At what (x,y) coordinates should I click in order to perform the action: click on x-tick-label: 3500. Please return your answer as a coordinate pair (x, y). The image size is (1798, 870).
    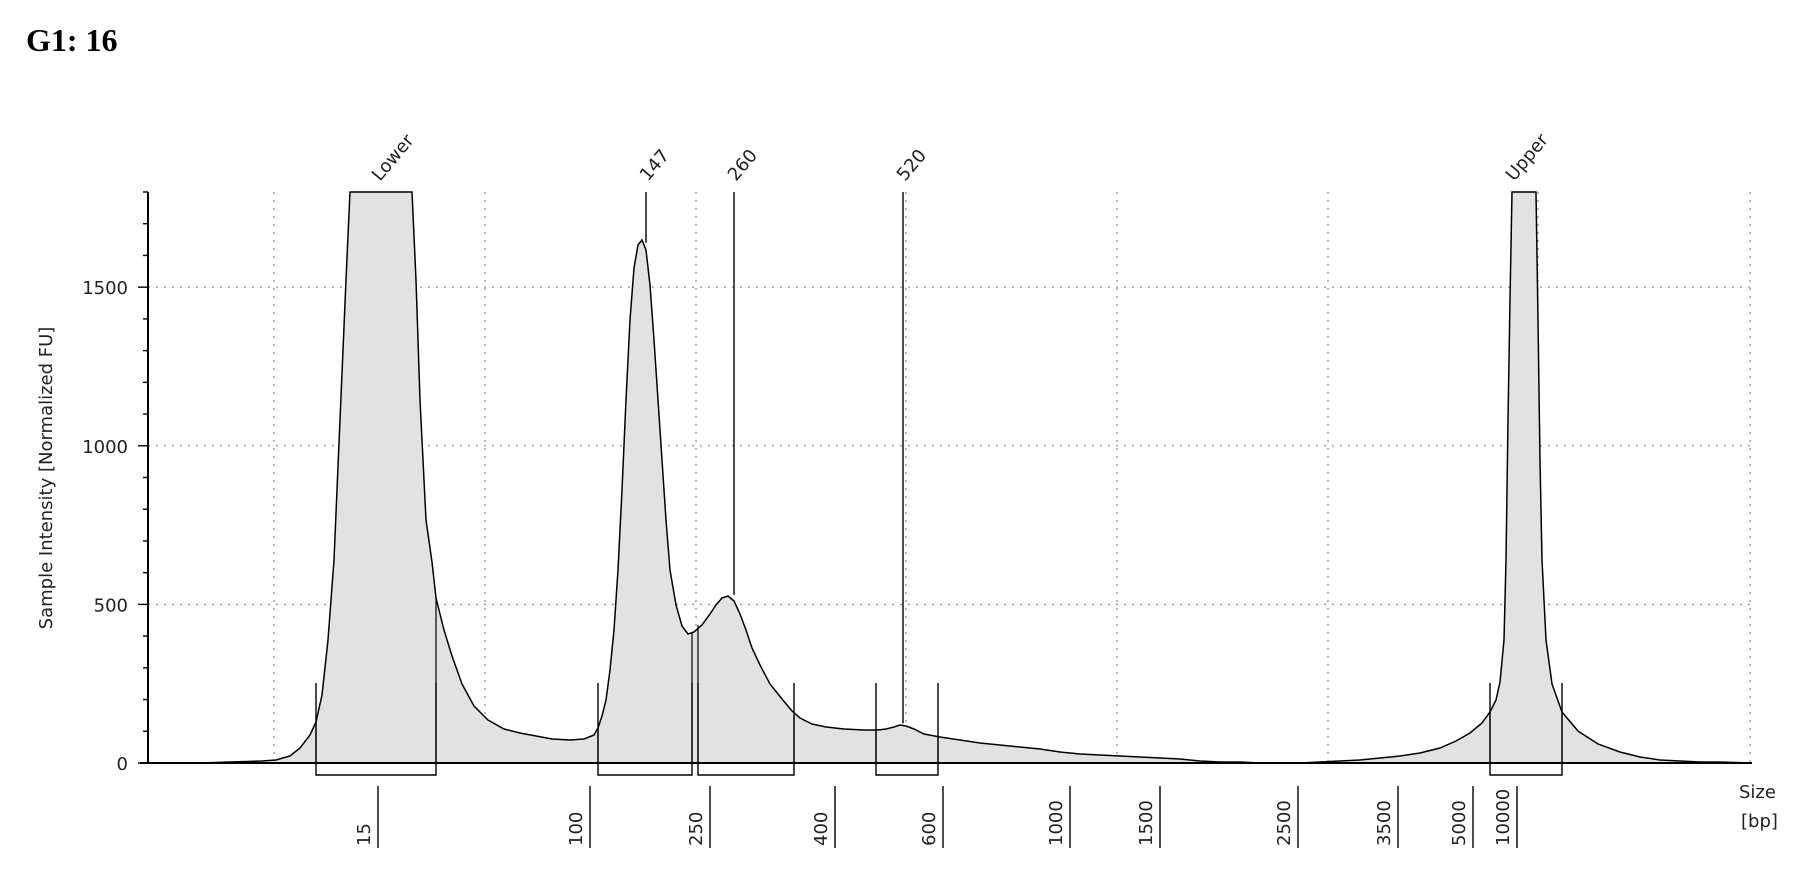
    Looking at the image, I should click on (1384, 823).